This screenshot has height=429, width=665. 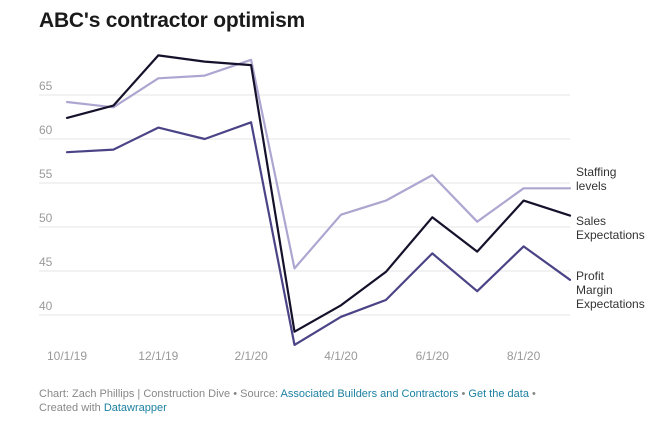 I want to click on datawrapper-link: Datawrapper, so click(x=135, y=408).